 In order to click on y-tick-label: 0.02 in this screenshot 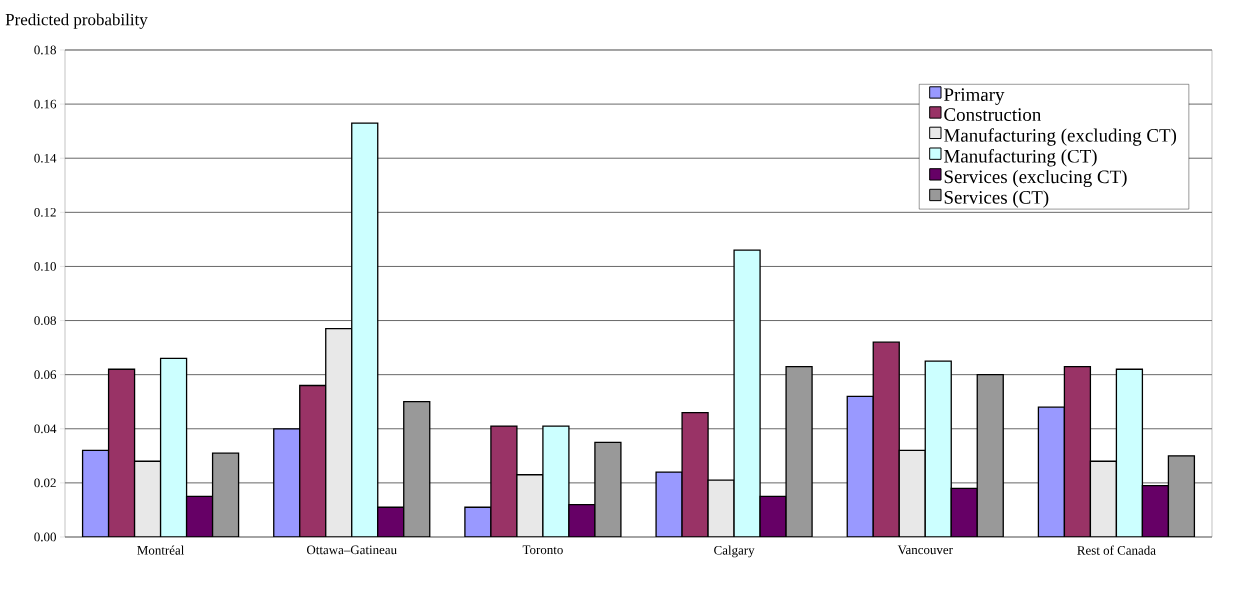, I will do `click(45, 483)`.